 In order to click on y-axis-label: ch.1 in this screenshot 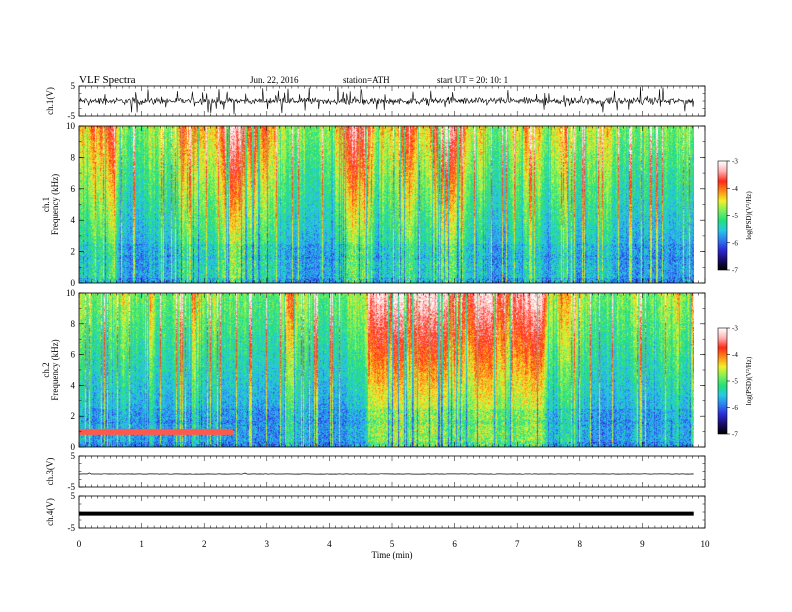, I will do `click(46, 204)`.